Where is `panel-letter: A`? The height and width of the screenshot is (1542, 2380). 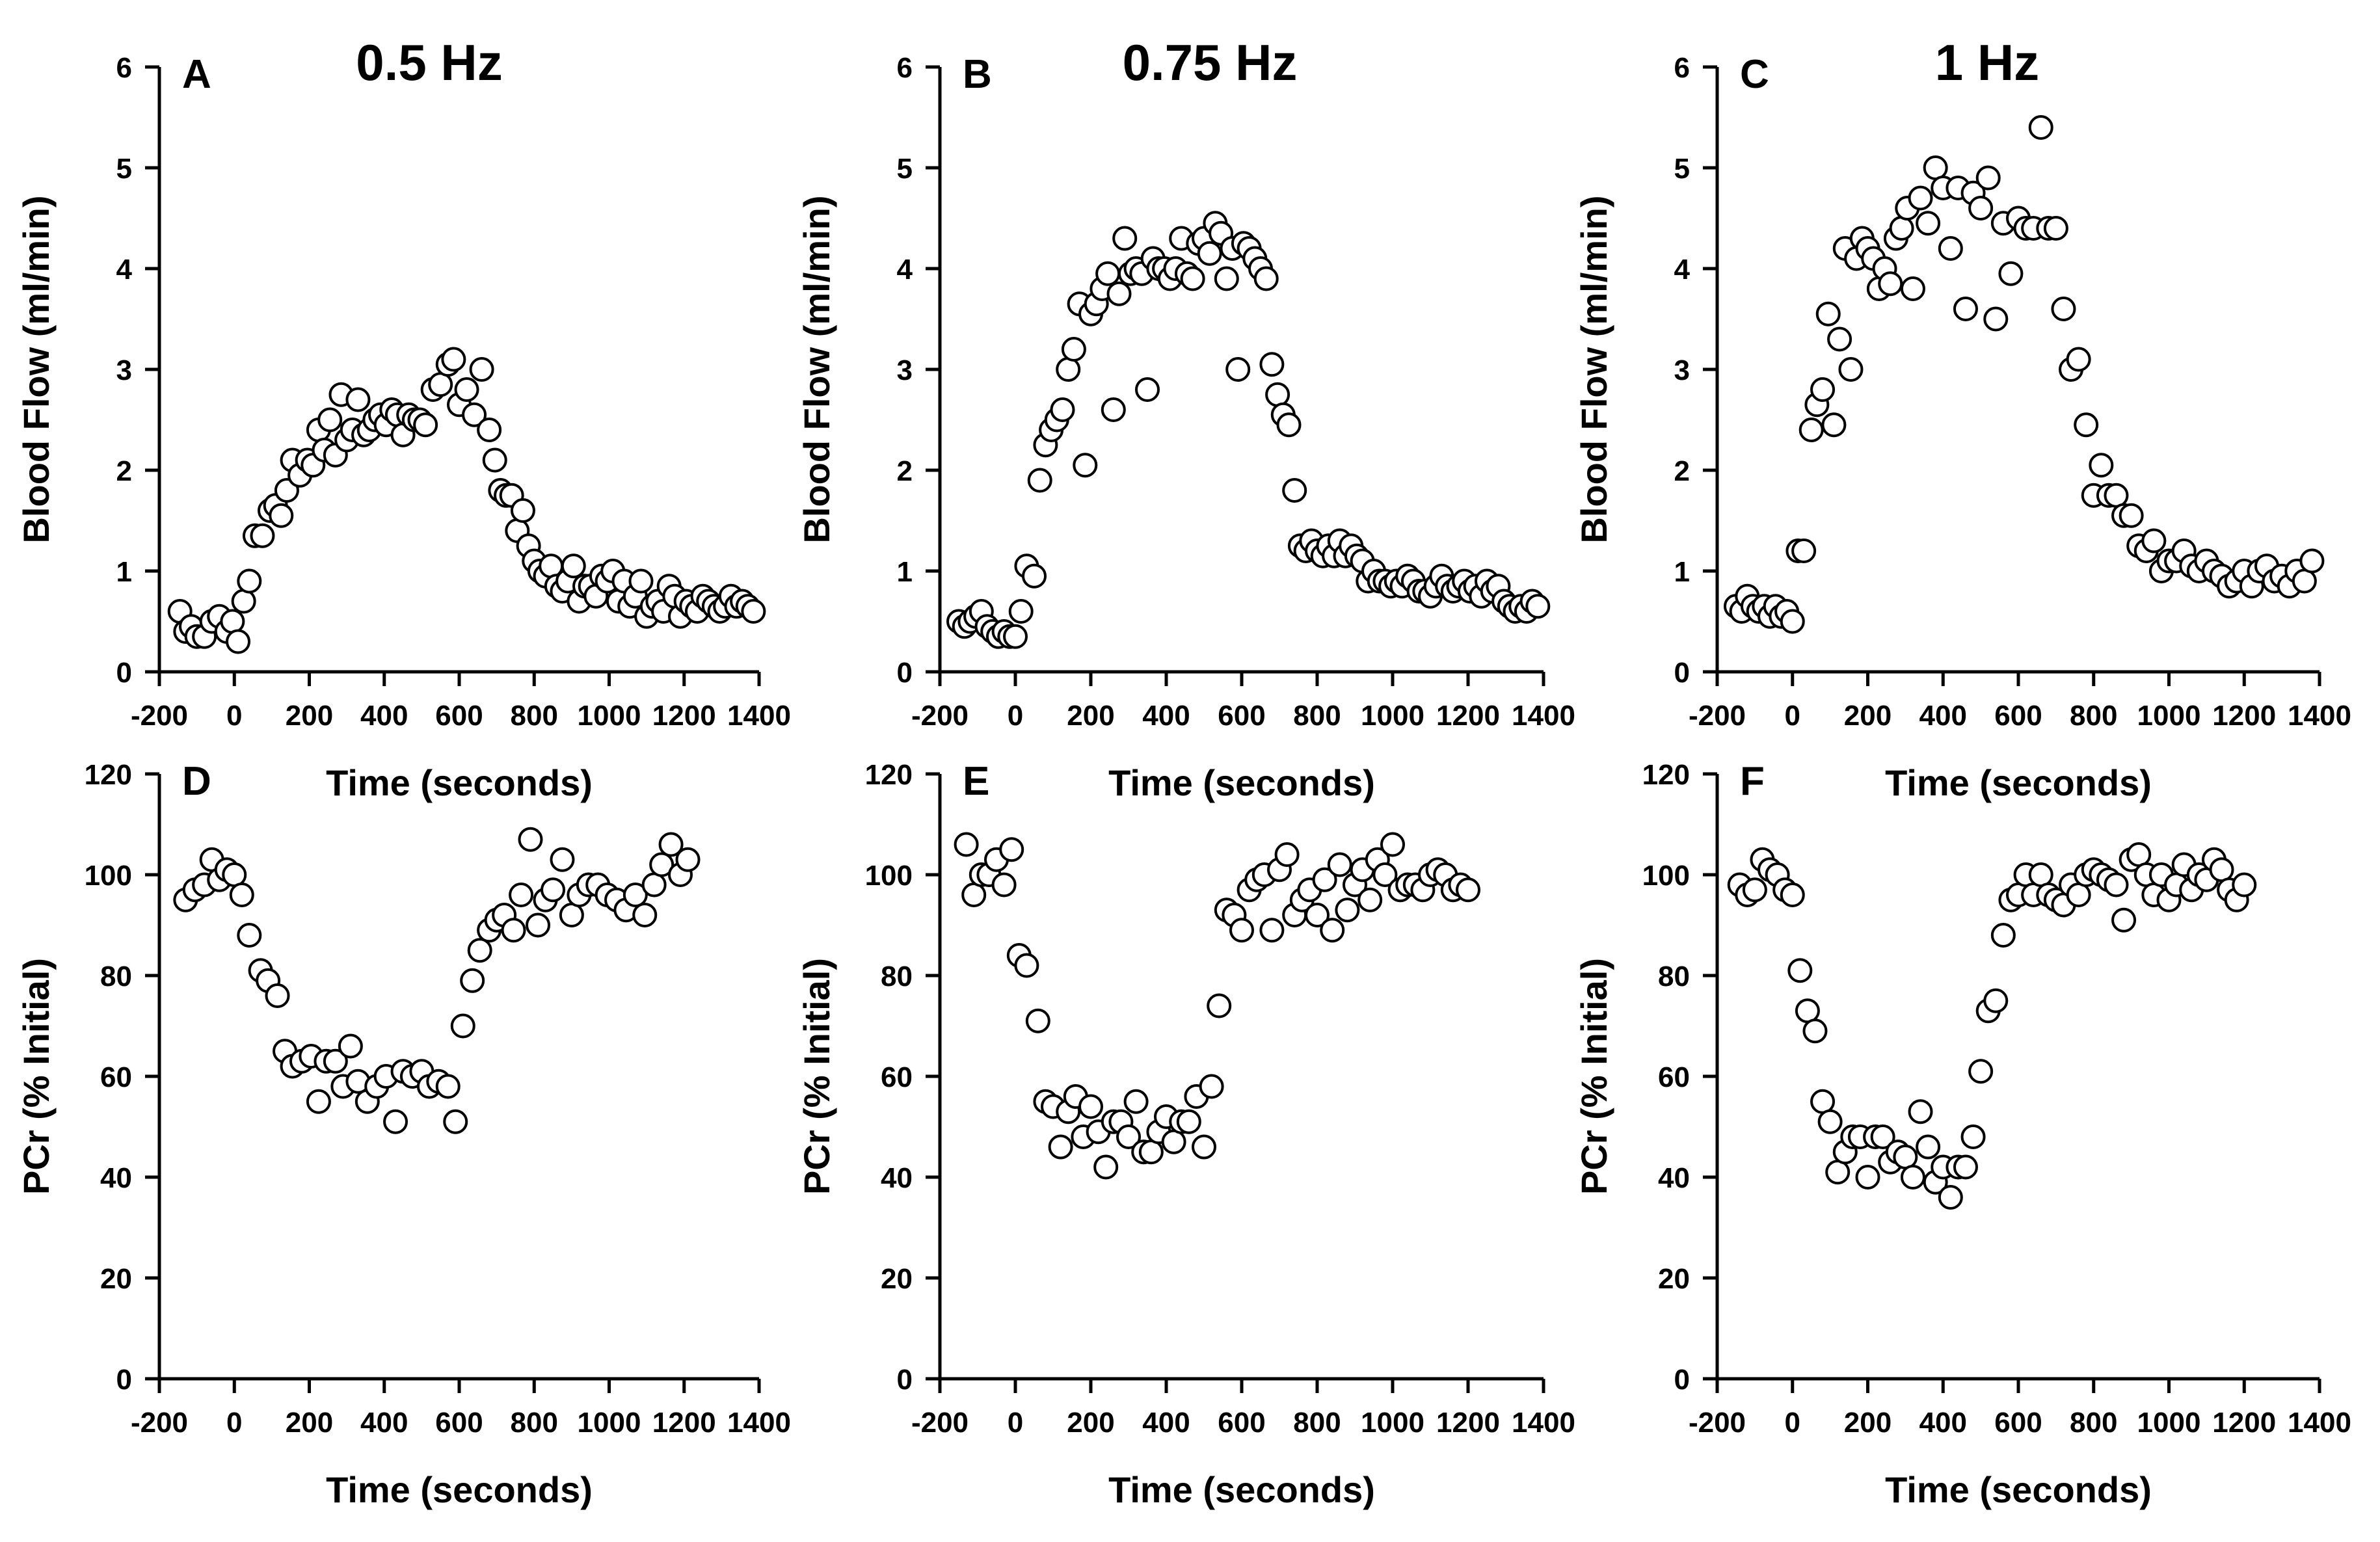
panel-letter: A is located at coordinates (196, 75).